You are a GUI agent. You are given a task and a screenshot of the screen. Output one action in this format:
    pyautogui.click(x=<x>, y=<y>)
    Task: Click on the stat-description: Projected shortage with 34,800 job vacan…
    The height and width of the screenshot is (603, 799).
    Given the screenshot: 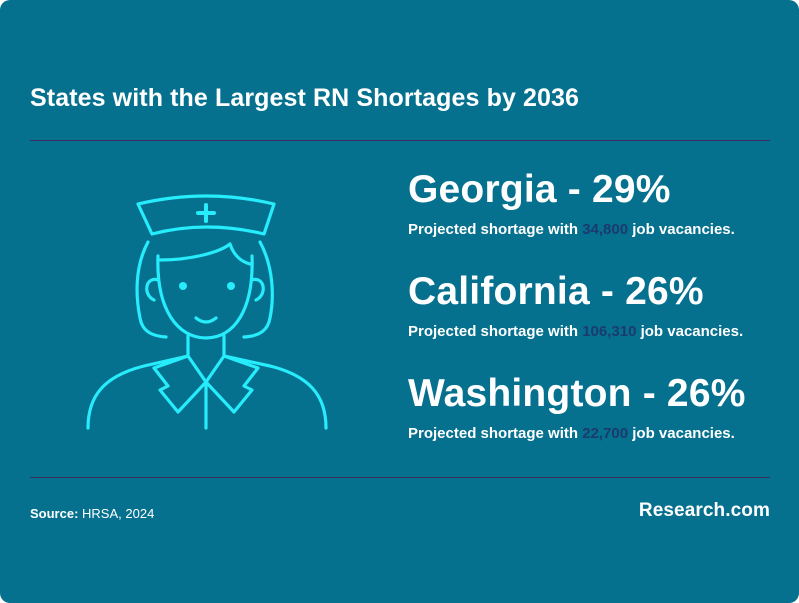 What is the action you would take?
    pyautogui.click(x=571, y=229)
    